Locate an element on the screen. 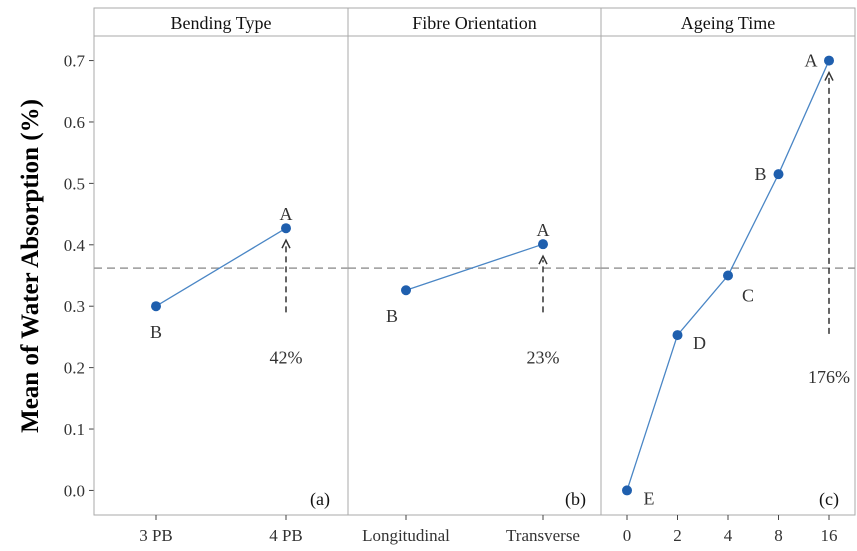 The height and width of the screenshot is (551, 857). x-tick-label: 4 PB is located at coordinates (286, 535).